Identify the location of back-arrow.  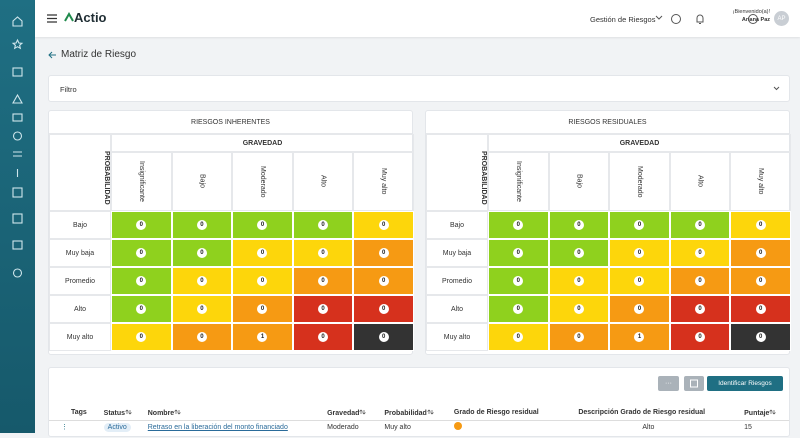
(52, 55).